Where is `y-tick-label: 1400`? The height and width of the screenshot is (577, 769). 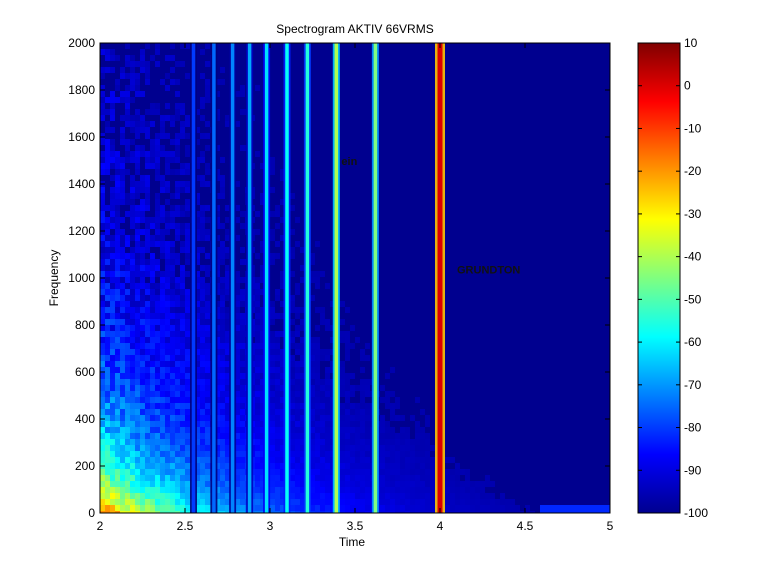
y-tick-label: 1400 is located at coordinates (81, 184).